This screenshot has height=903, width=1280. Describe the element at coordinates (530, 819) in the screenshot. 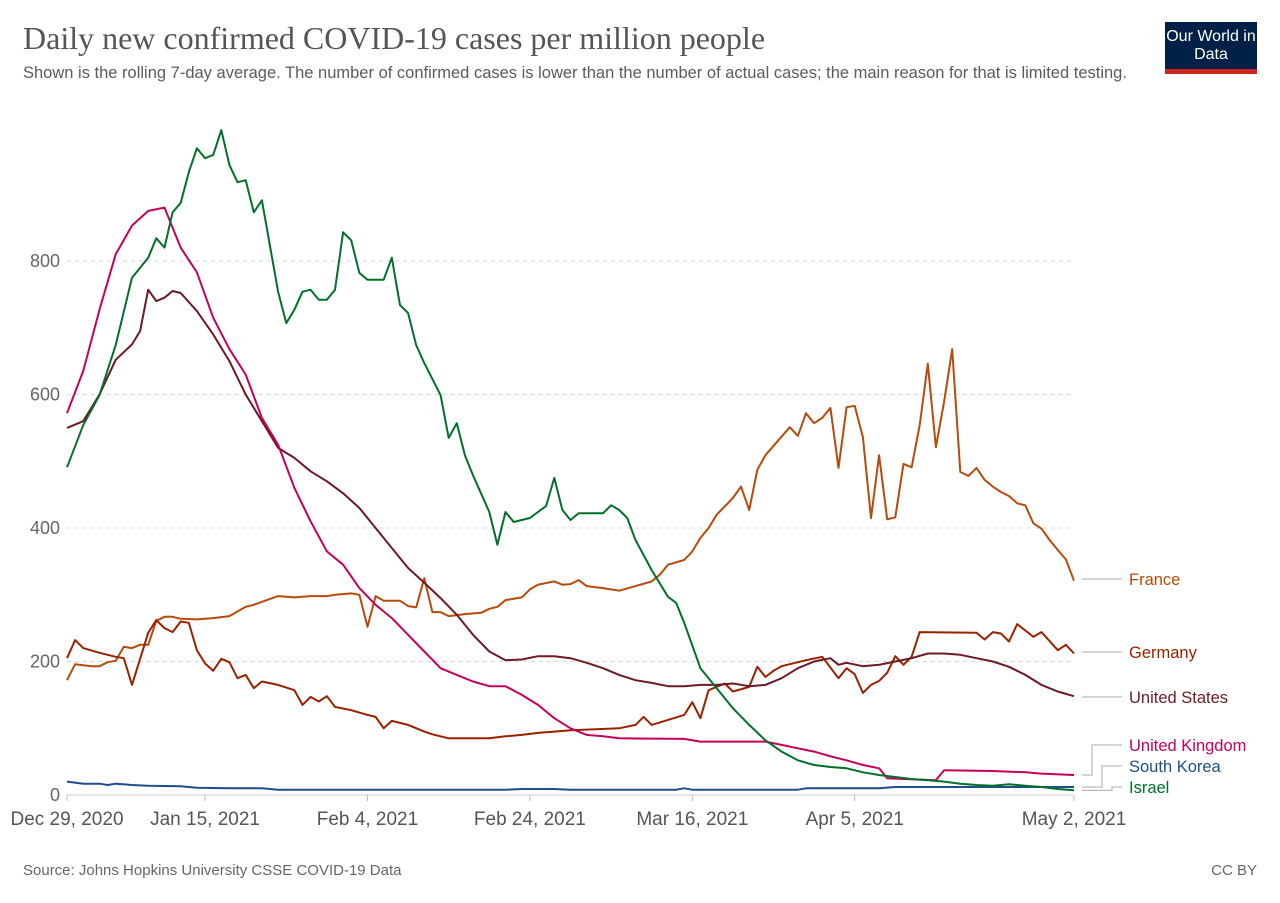

I see `x-tick-label: Feb 24, 2021` at that location.